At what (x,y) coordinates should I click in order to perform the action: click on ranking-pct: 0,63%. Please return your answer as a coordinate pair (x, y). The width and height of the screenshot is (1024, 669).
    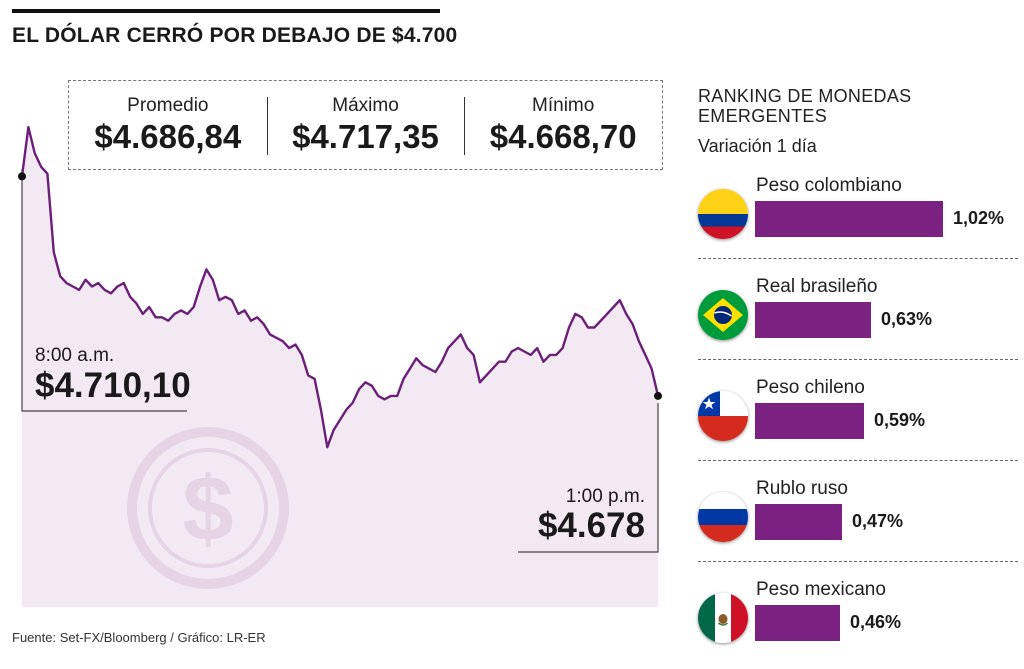
    Looking at the image, I should click on (907, 319).